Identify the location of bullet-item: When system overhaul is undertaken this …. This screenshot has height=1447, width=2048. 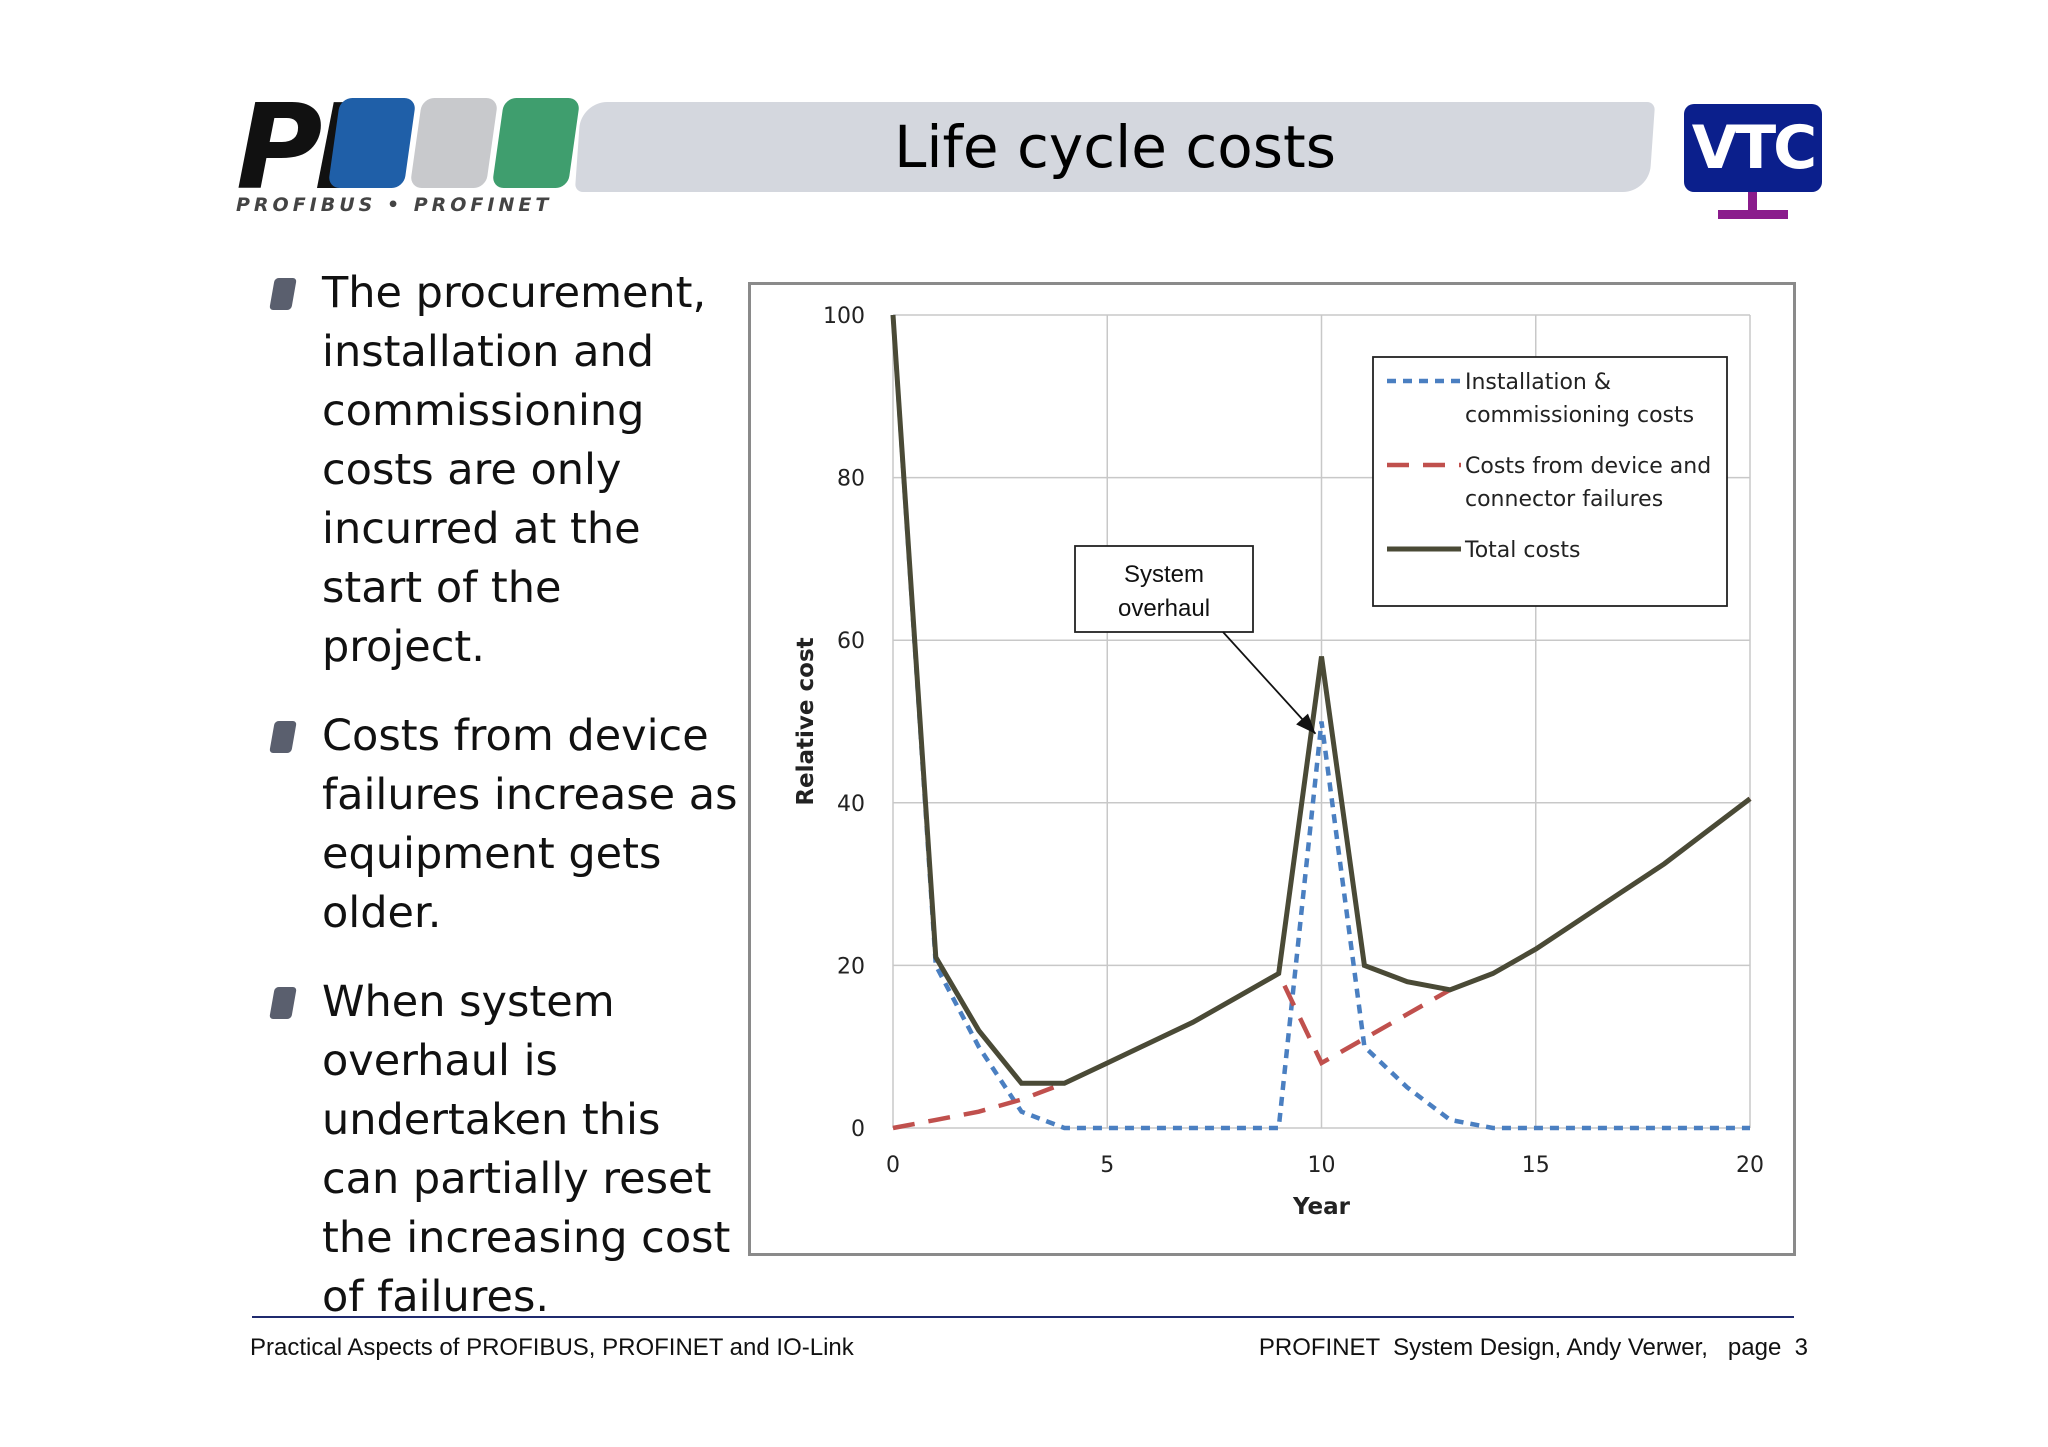
(503, 1150).